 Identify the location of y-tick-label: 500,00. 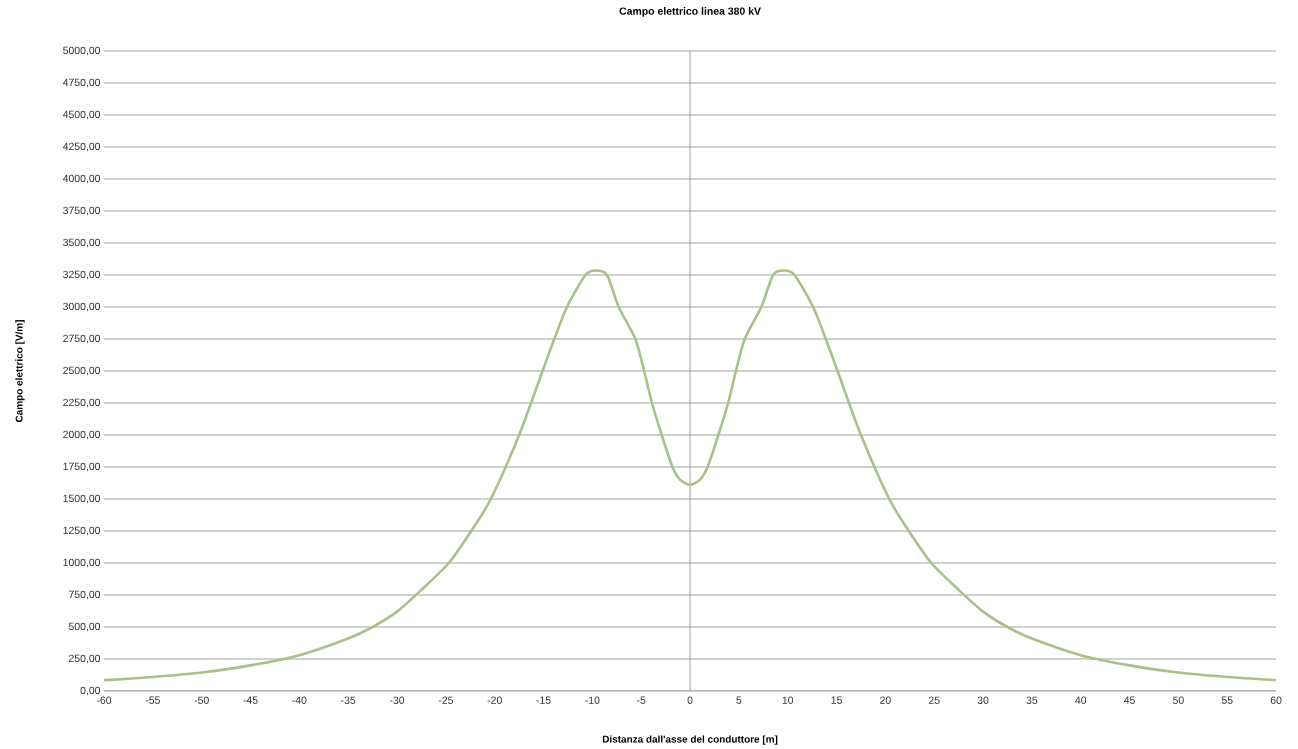
(84, 627).